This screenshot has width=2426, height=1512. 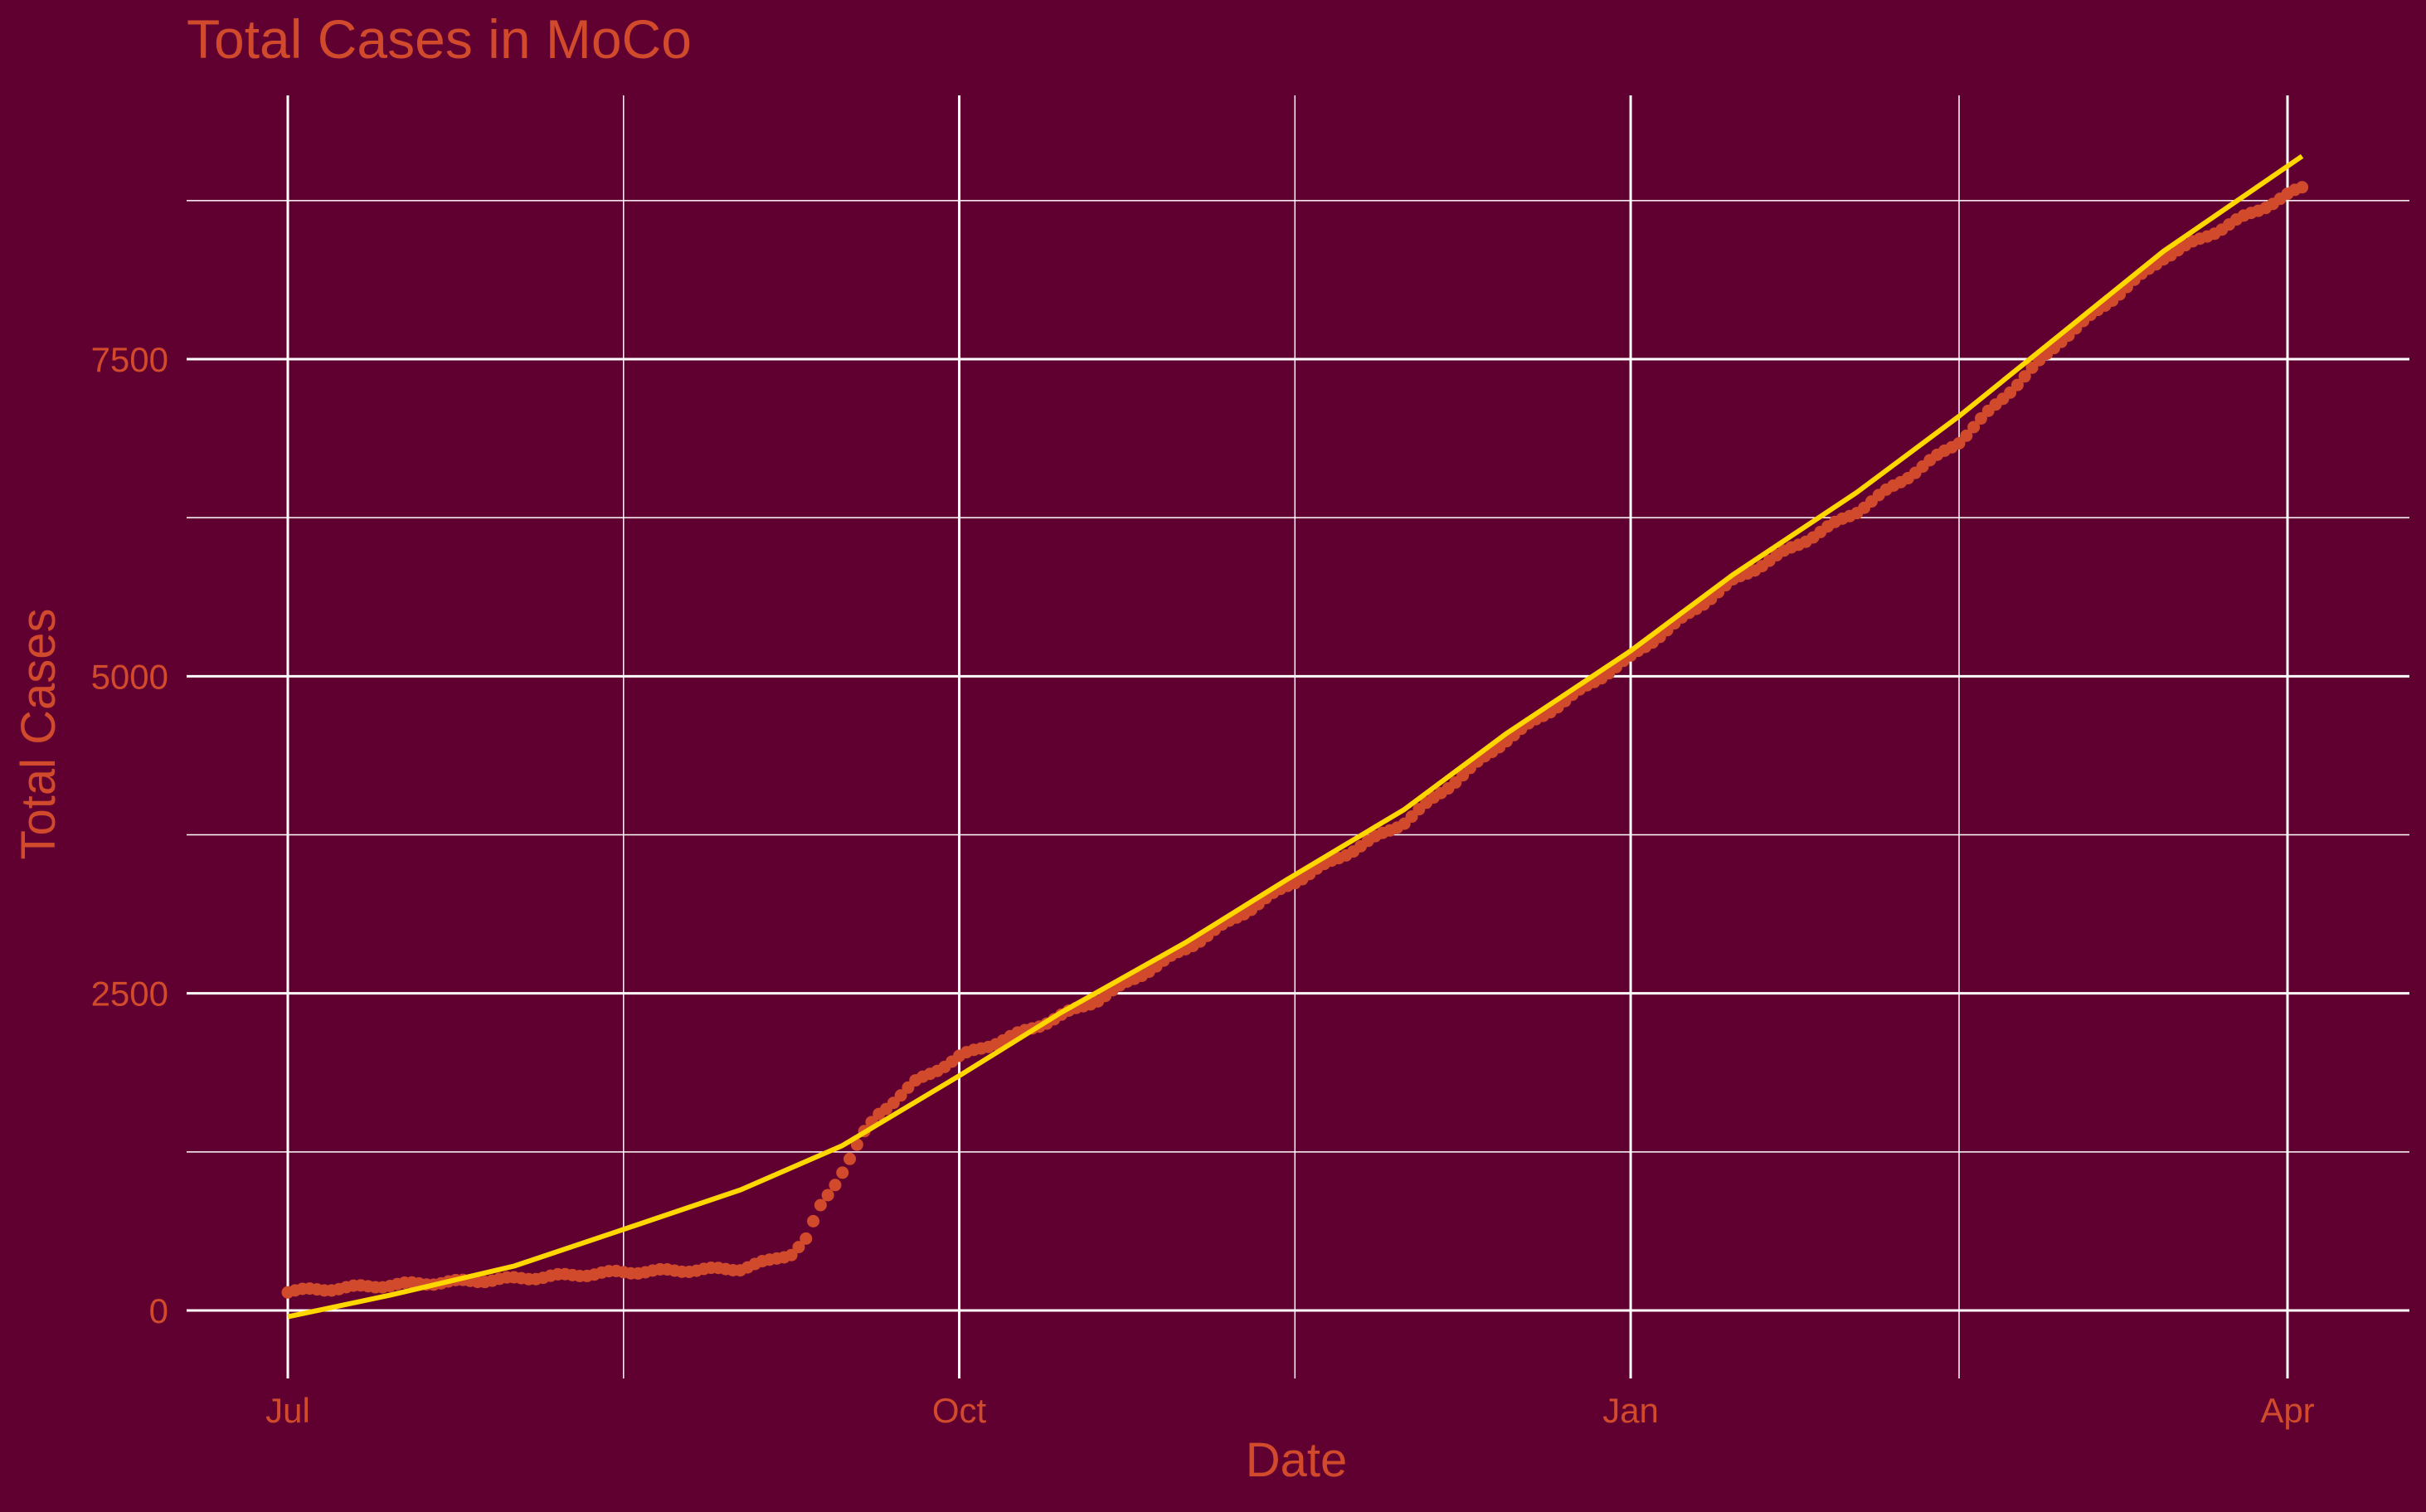 I want to click on x-tick-label: Jan, so click(x=1630, y=1410).